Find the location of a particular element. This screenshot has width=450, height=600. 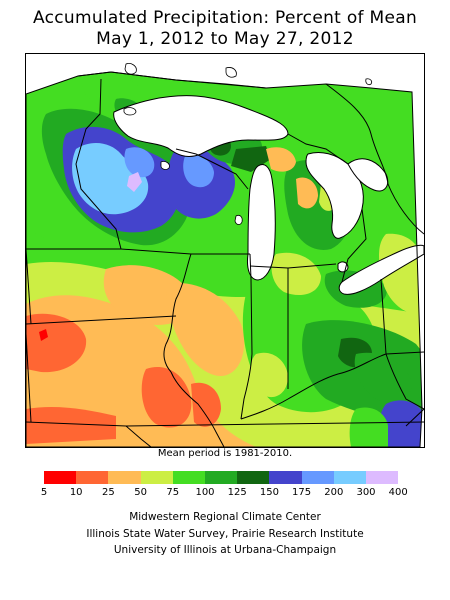

map-date-range: May 1, 2012 to May 27, 2012 is located at coordinates (225, 39).